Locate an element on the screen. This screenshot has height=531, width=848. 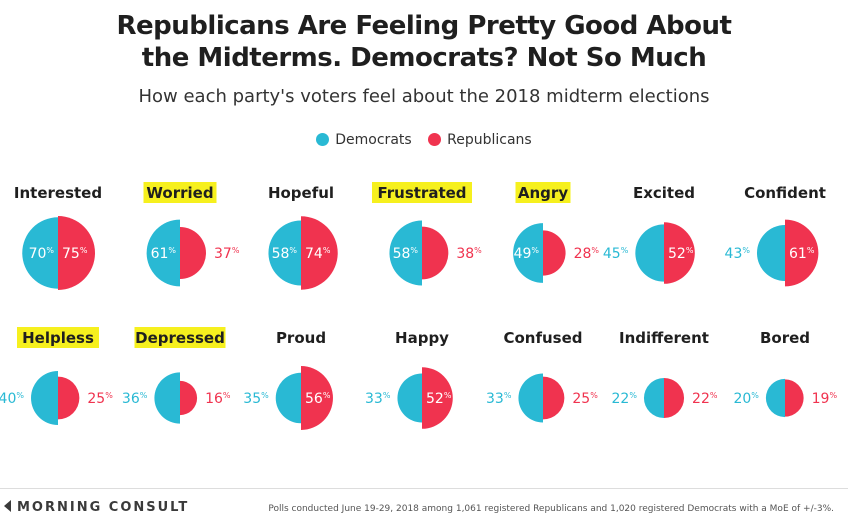
emotion-label: Frustrated is located at coordinates (421, 193).